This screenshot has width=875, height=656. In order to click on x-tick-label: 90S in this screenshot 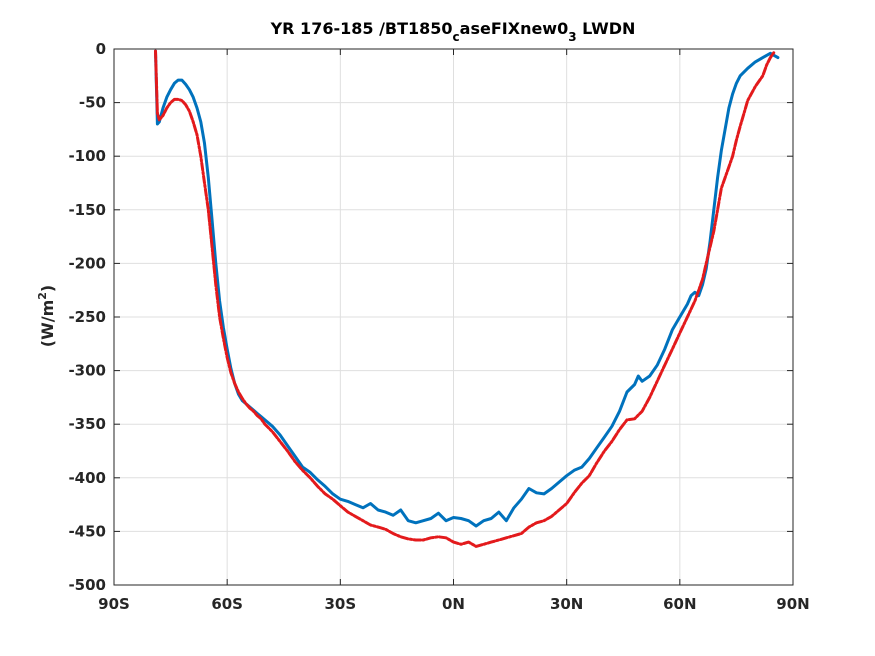, I will do `click(114, 604)`.